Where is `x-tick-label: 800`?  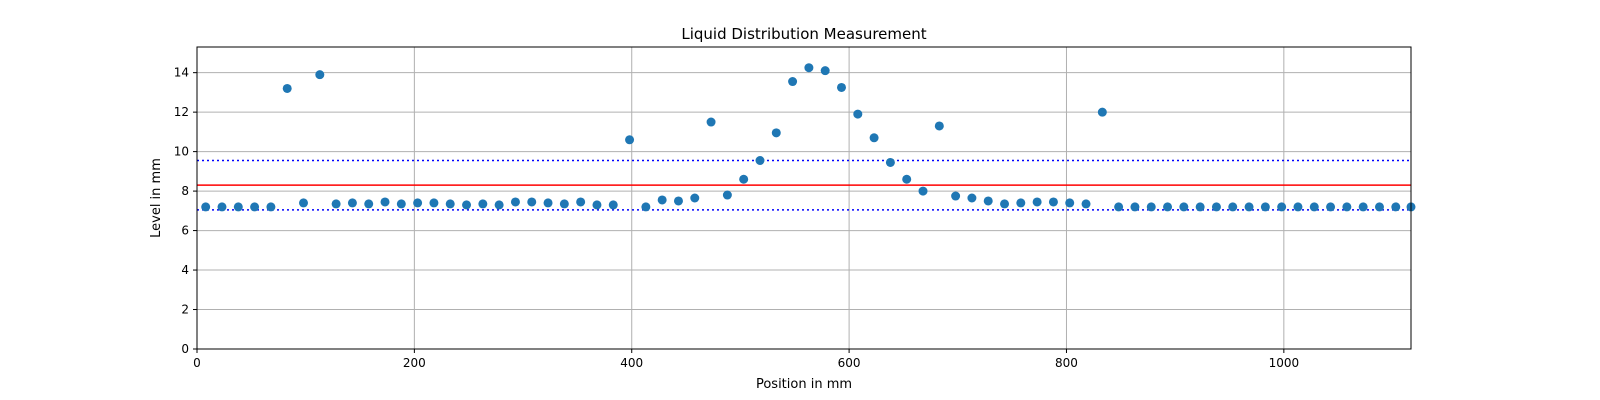 x-tick-label: 800 is located at coordinates (1066, 363).